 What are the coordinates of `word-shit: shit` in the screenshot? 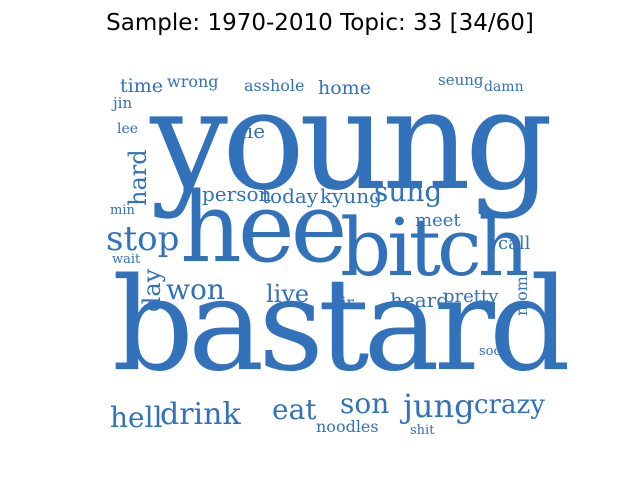 It's located at (422, 430).